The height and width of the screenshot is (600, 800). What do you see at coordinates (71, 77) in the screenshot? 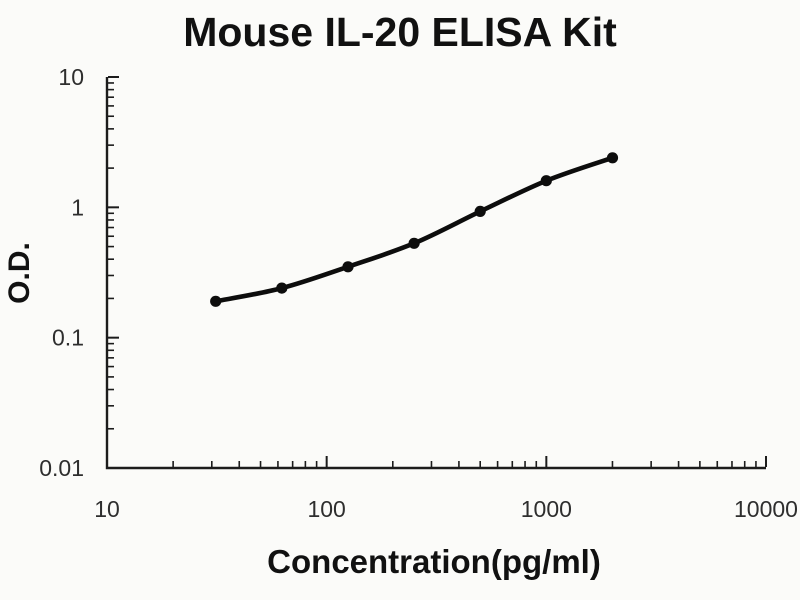
I see `y-tick-label: 10` at bounding box center [71, 77].